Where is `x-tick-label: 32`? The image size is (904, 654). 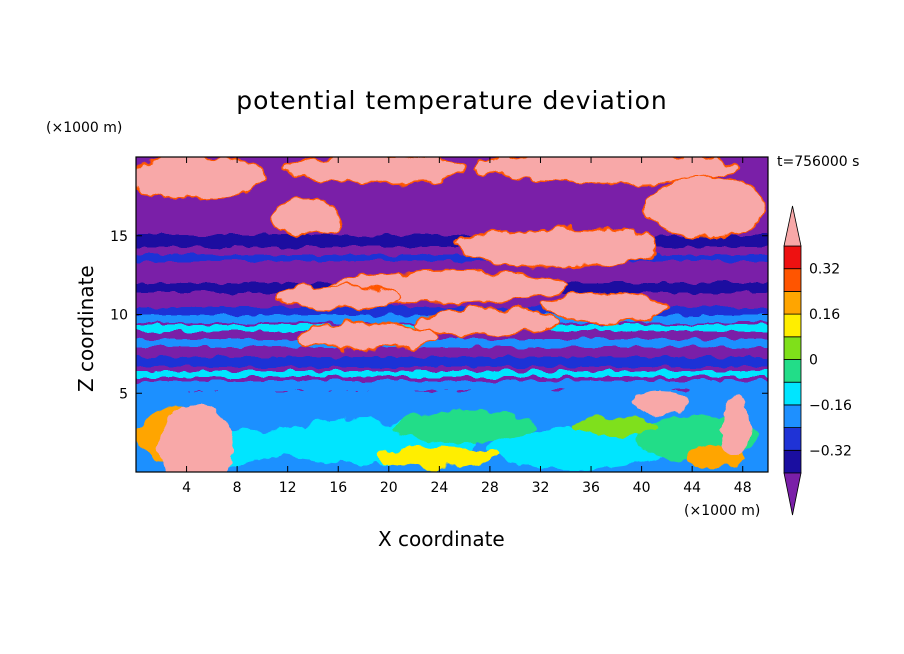
x-tick-label: 32 is located at coordinates (541, 488).